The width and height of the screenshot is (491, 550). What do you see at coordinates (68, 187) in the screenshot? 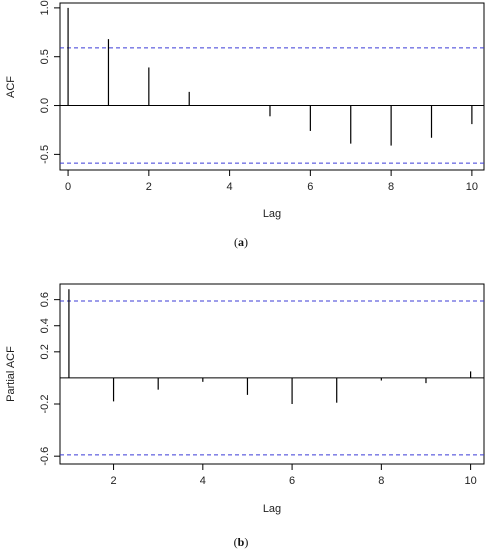
I see `x-tick-label: 0` at bounding box center [68, 187].